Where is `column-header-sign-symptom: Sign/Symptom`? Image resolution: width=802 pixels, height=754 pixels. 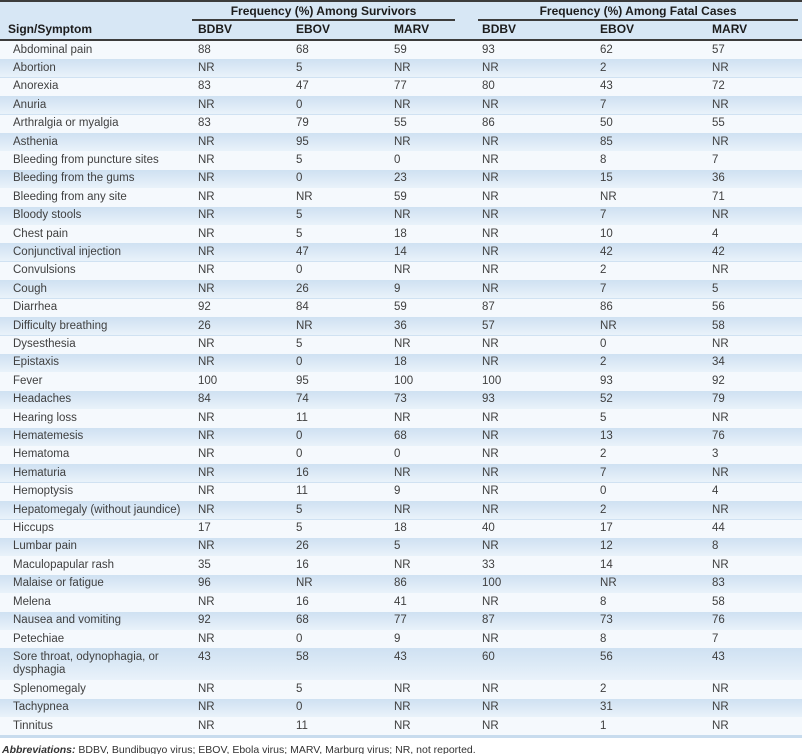 column-header-sign-symptom: Sign/Symptom is located at coordinates (95, 31).